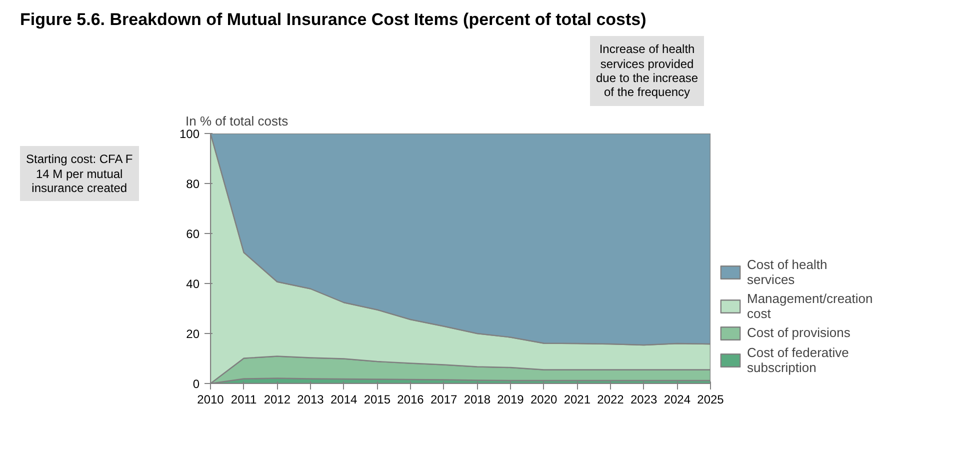  I want to click on y-axis-title: In % of total costs, so click(237, 120).